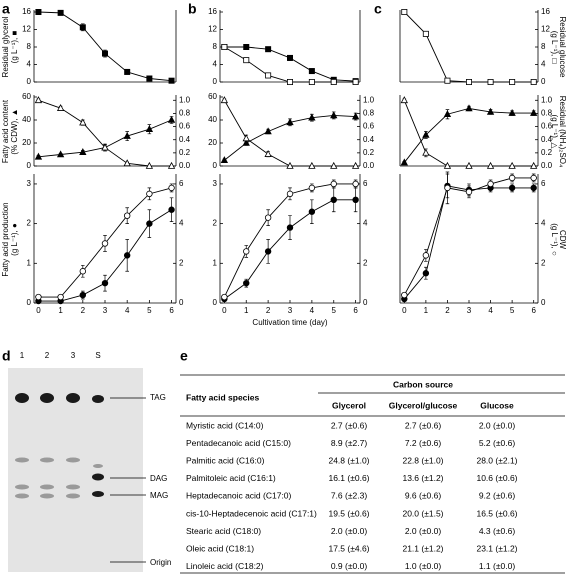 This screenshot has height=575, width=567. Describe the element at coordinates (554, 132) in the screenshot. I see `y2-axis-title: (g L⁻¹), △` at that location.